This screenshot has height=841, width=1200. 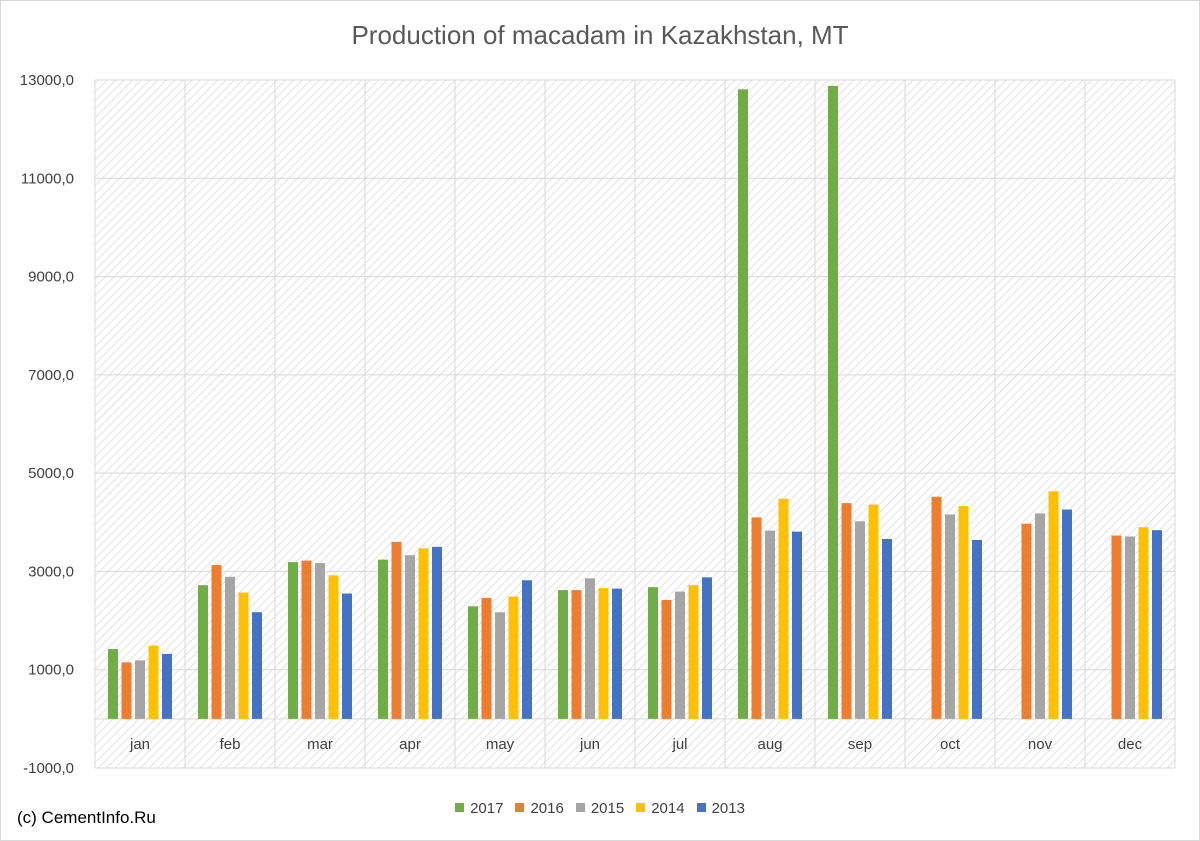 What do you see at coordinates (950, 616) in the screenshot?
I see `bar-2015-oct` at bounding box center [950, 616].